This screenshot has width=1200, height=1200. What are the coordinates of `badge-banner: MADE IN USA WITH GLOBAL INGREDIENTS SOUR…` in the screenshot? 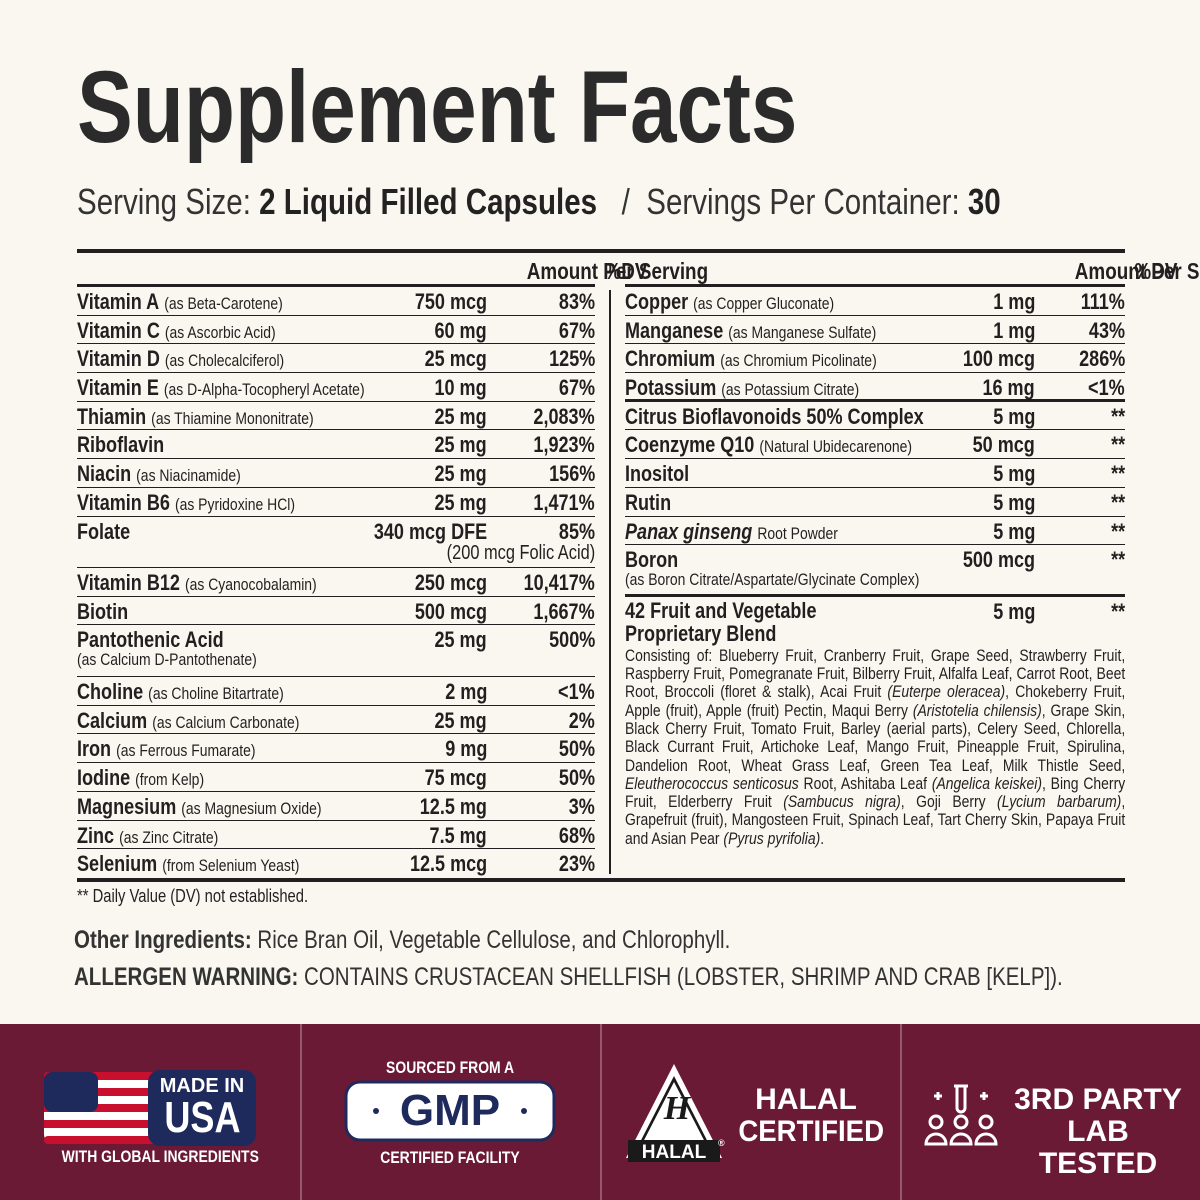 It's located at (600, 1112).